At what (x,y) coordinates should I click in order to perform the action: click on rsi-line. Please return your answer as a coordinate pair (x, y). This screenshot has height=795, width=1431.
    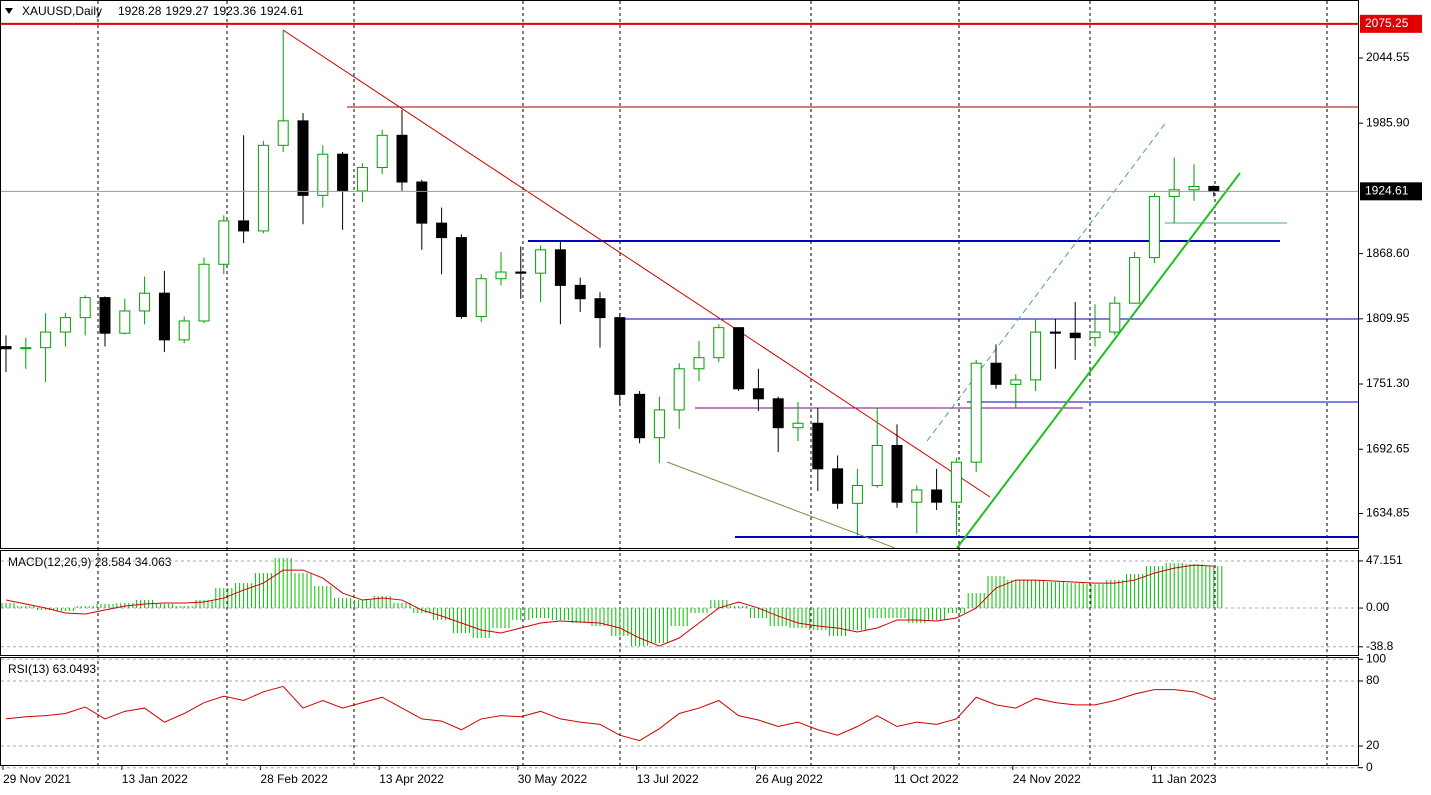
    Looking at the image, I should click on (609, 713).